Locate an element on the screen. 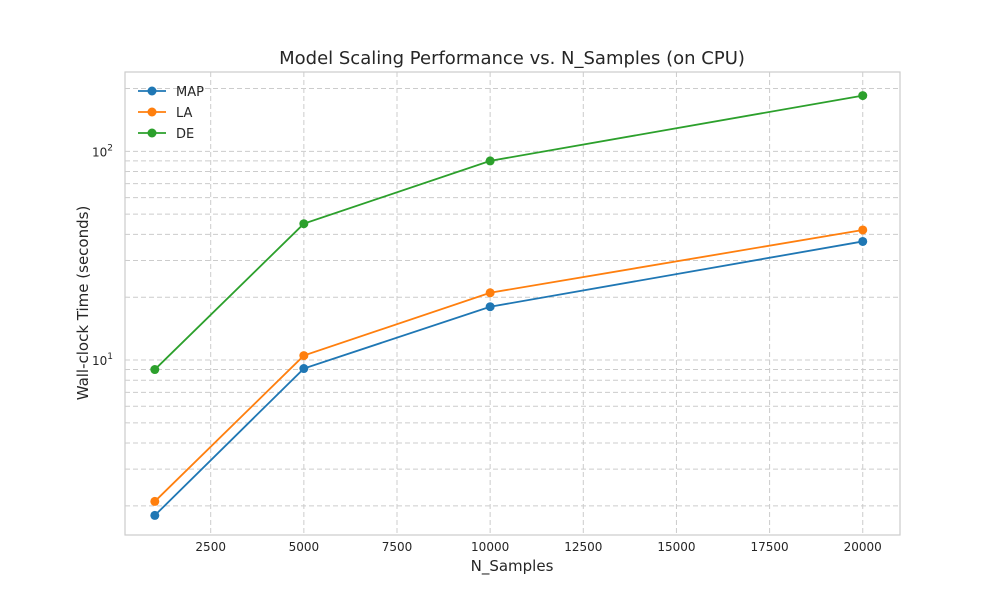 The height and width of the screenshot is (600, 1000). legend-label-la: LA is located at coordinates (184, 113).